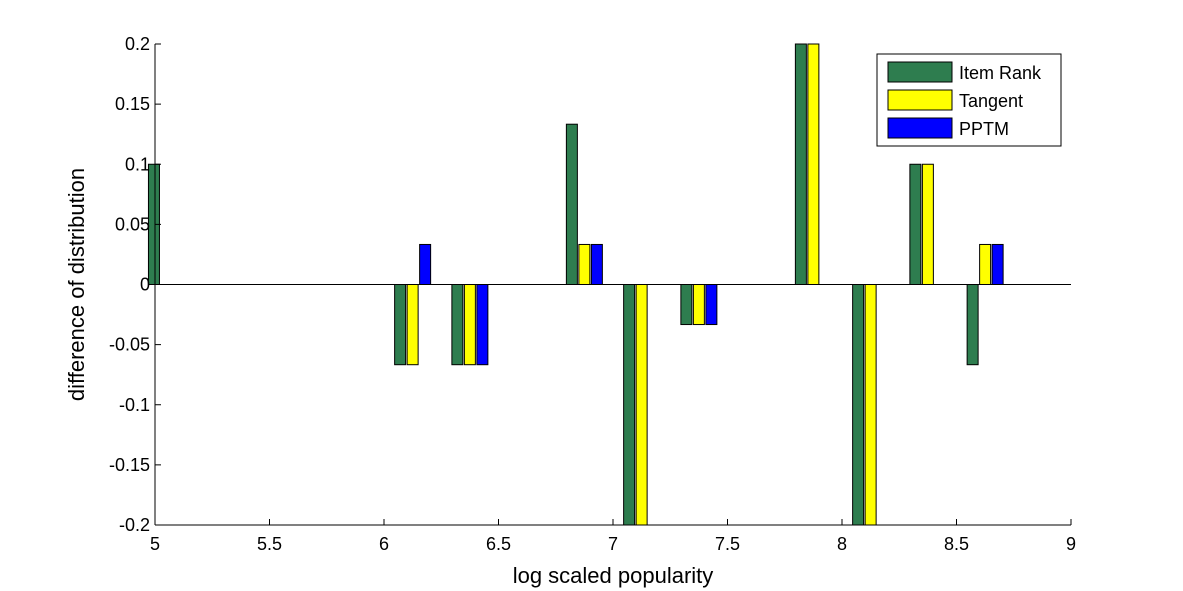 The image size is (1183, 591). Describe the element at coordinates (498, 544) in the screenshot. I see `x-tick-label: 6.5` at that location.